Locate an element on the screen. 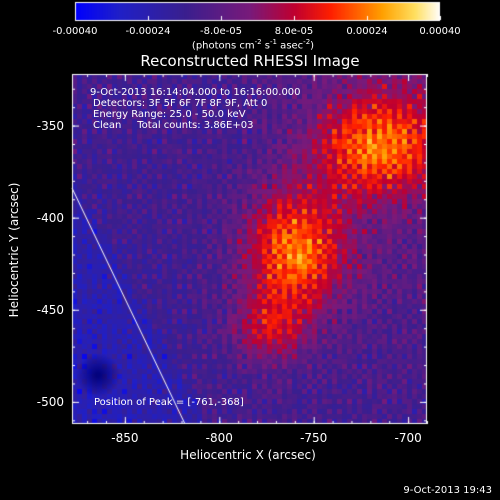 Image resolution: width=500 pixels, height=500 pixels. colorbar-tick-label: 0.00040 is located at coordinates (440, 31).